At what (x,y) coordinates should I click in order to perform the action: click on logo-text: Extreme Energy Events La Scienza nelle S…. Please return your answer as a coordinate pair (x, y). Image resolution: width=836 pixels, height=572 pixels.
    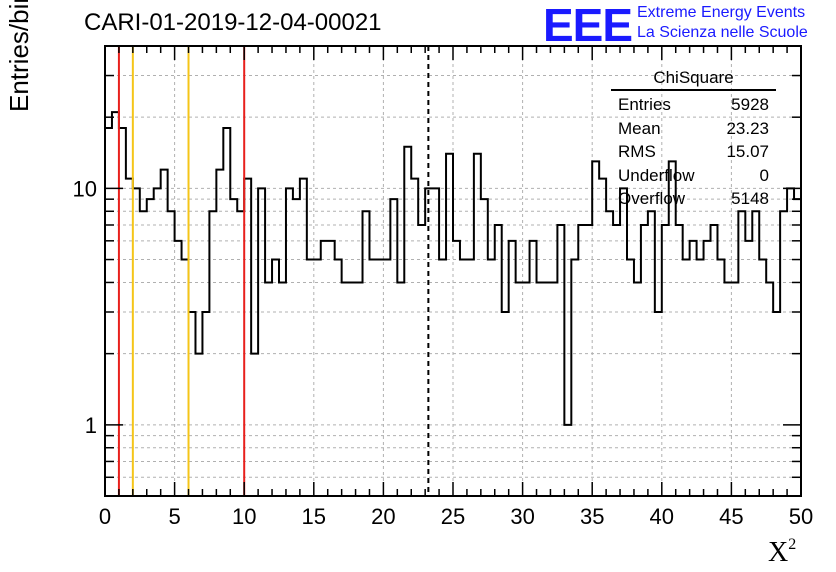
    Looking at the image, I should click on (722, 23).